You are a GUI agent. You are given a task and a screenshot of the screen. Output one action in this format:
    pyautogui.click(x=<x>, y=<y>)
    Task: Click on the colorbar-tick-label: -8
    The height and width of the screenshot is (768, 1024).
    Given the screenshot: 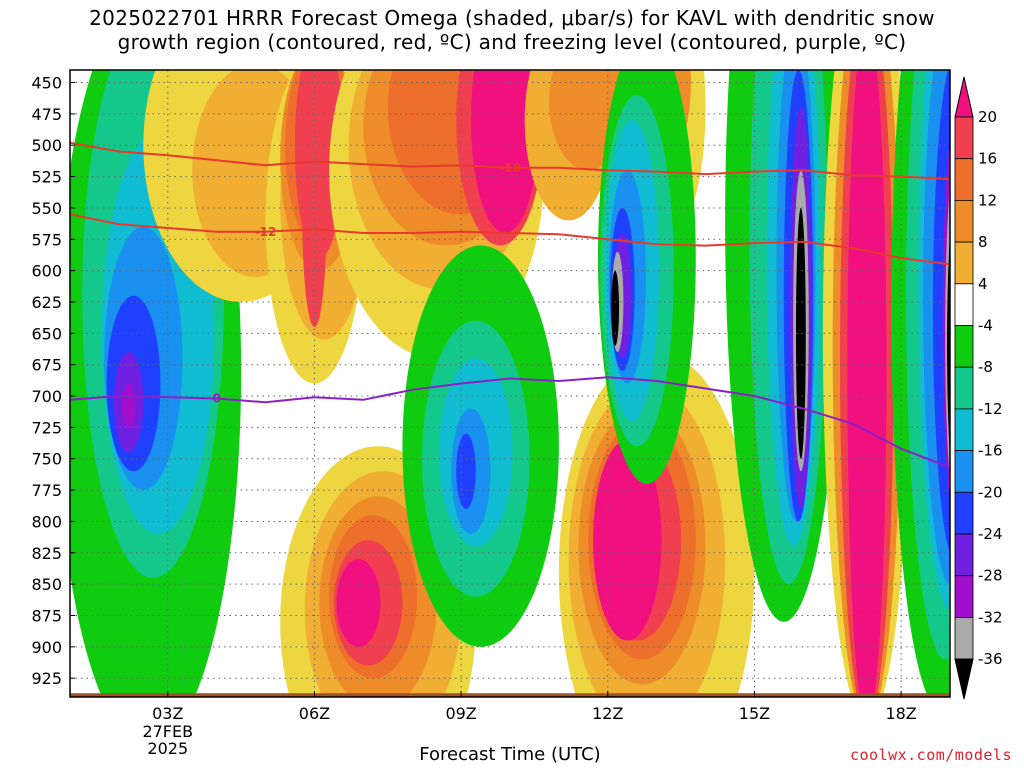 What is the action you would take?
    pyautogui.click(x=985, y=367)
    